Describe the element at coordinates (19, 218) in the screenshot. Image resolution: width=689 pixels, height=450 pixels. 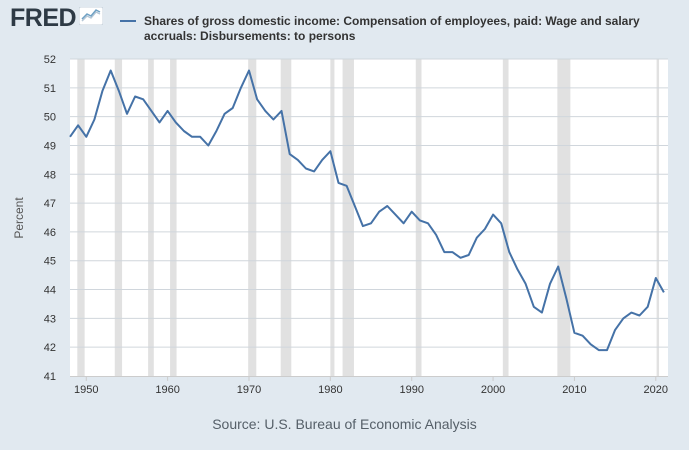
I see `y-axis-title: Percent` at that location.